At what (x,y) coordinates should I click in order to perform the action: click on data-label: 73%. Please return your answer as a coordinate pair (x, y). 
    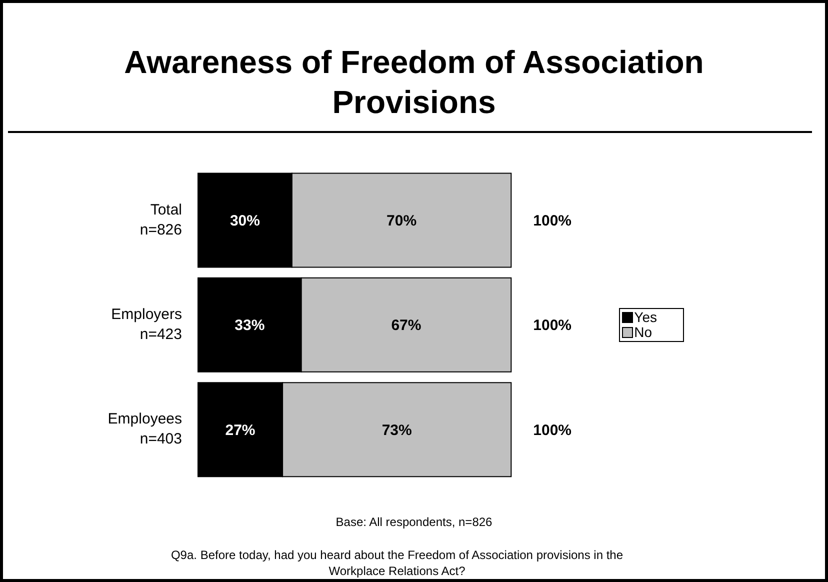
    Looking at the image, I should click on (397, 430).